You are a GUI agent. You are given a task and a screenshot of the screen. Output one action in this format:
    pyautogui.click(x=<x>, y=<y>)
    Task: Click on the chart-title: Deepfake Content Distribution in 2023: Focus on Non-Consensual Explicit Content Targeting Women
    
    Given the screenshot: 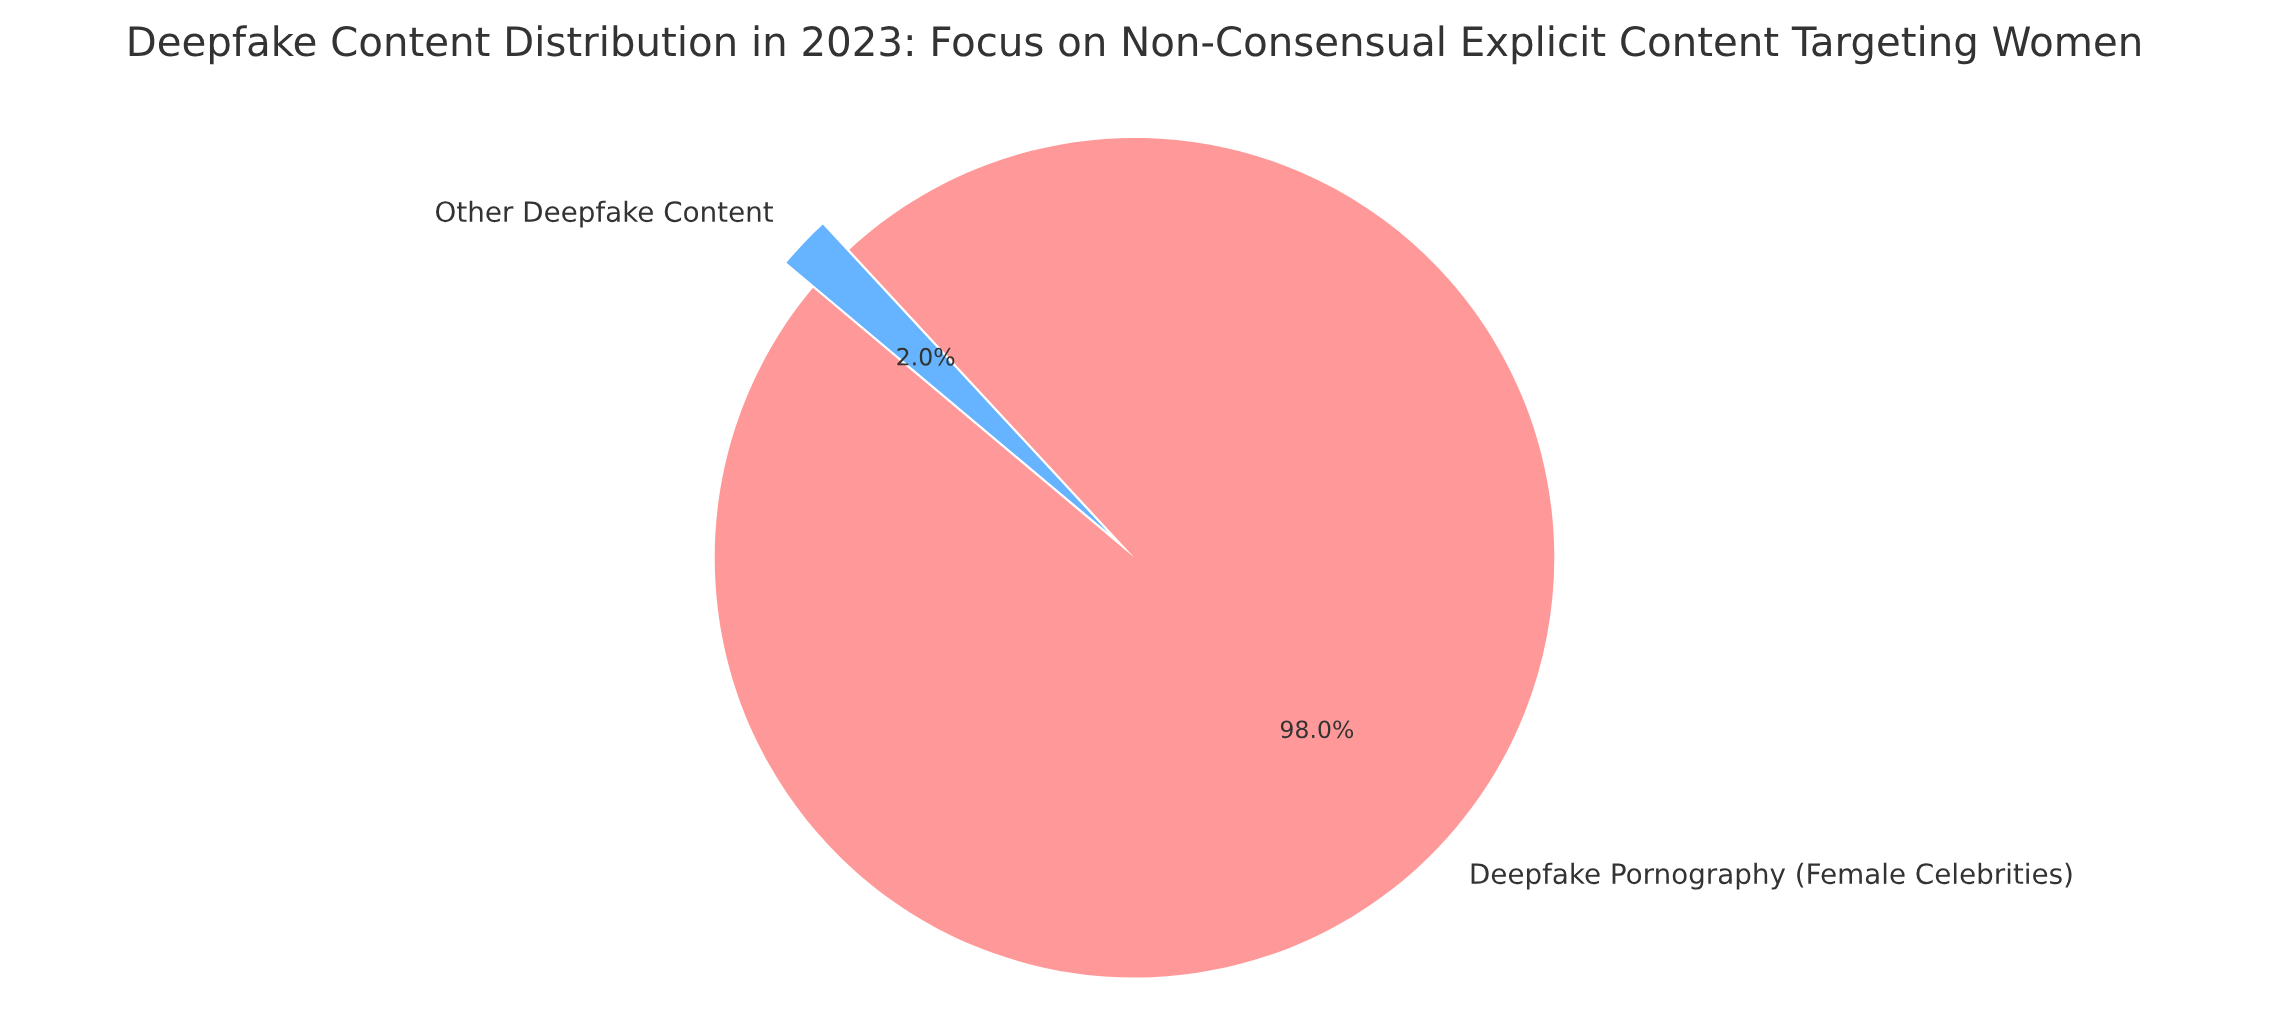 What is the action you would take?
    pyautogui.click(x=1134, y=45)
    